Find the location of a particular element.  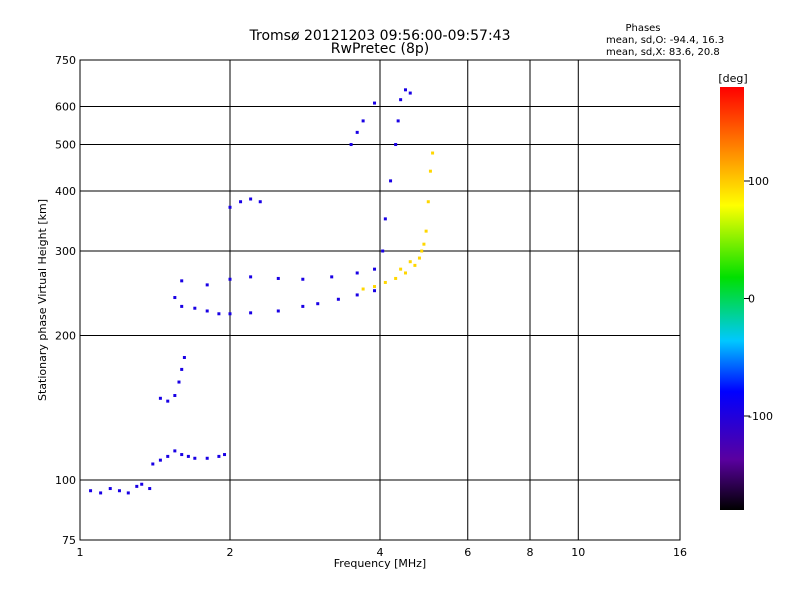

colorbar-tick-label: -100 is located at coordinates (760, 416).